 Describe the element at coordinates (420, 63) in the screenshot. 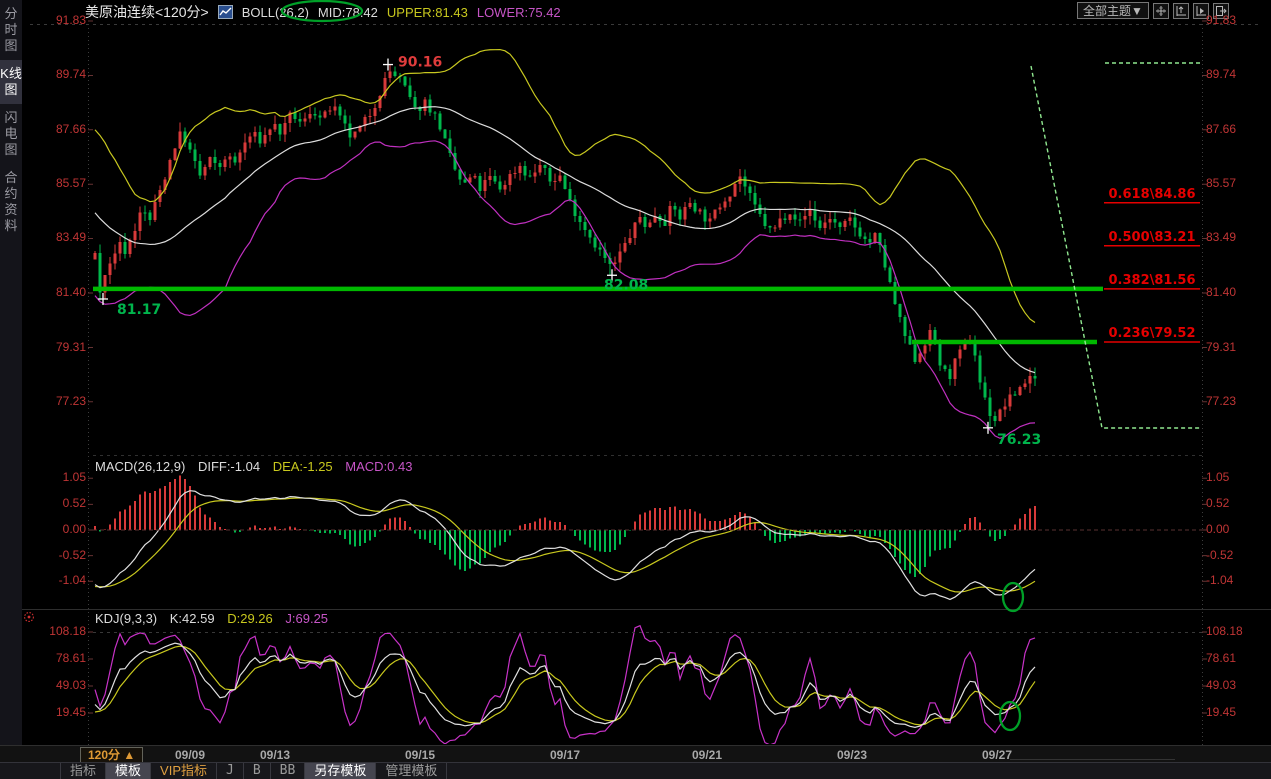

I see `price-annotation: 90.16` at that location.